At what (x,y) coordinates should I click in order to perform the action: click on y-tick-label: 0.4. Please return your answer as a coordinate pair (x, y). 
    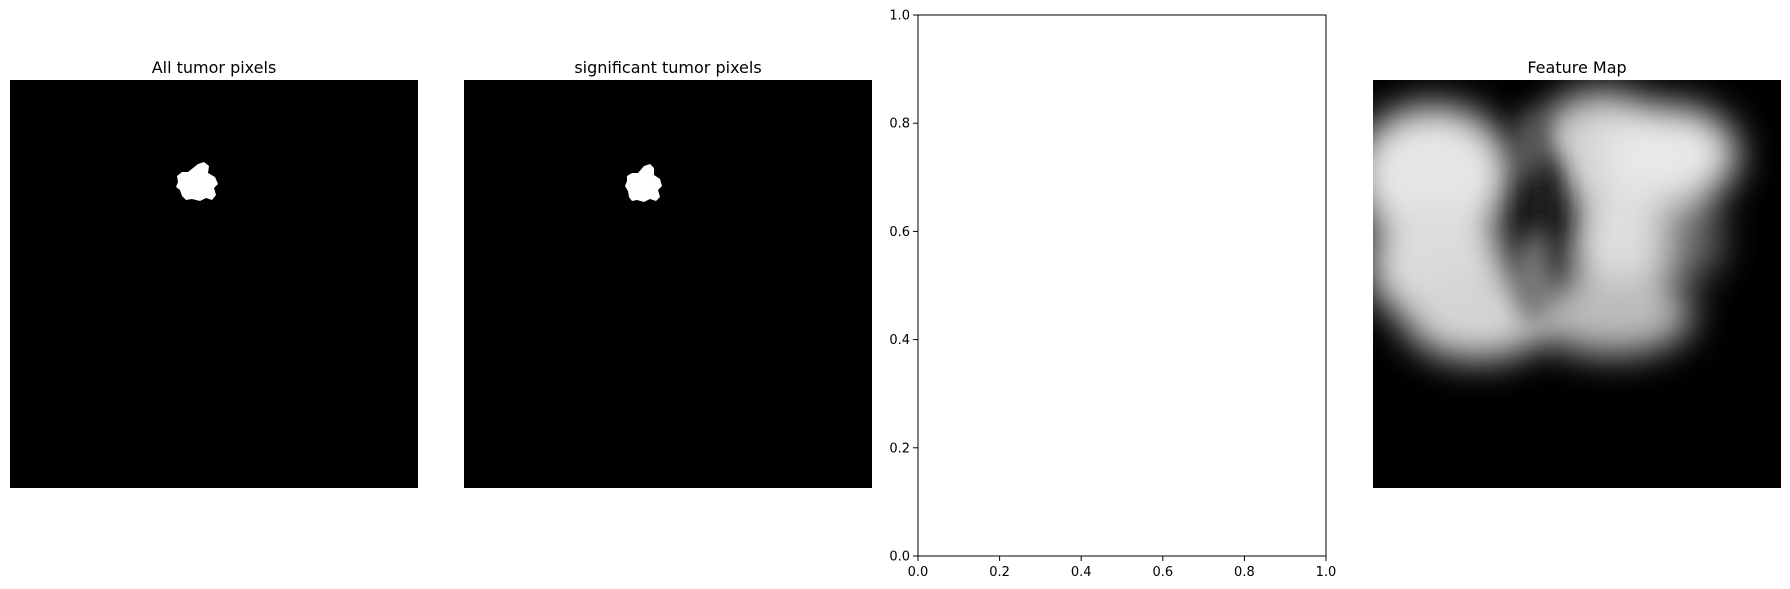
    Looking at the image, I should click on (899, 340).